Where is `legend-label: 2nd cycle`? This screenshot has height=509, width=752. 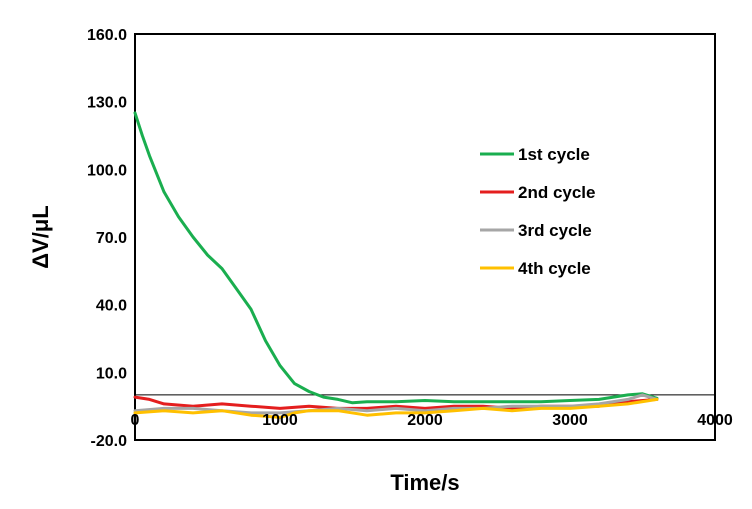 legend-label: 2nd cycle is located at coordinates (557, 192).